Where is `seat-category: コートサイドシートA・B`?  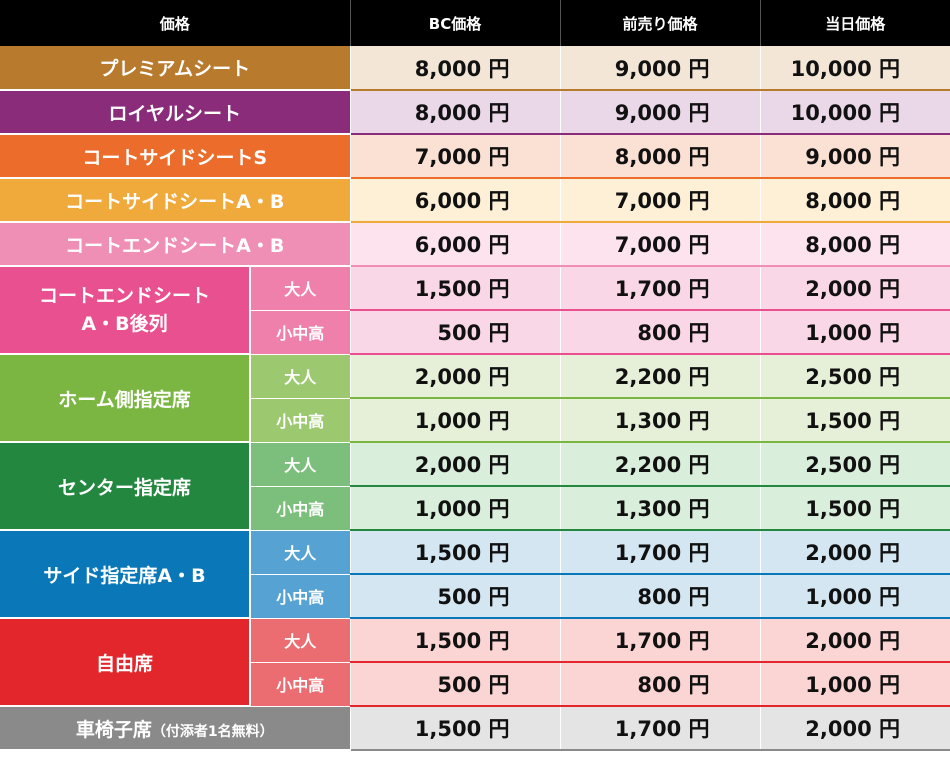
seat-category: コートサイドシートA・B is located at coordinates (175, 200).